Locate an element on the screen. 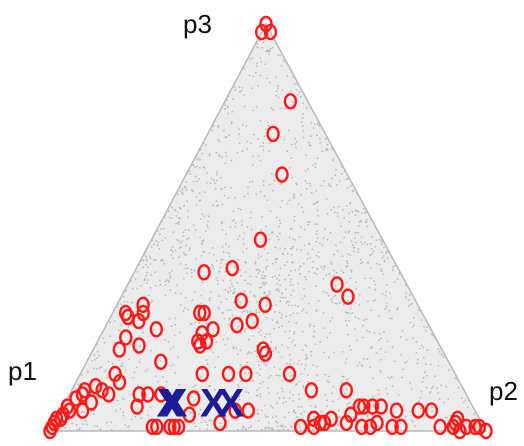 This screenshot has height=446, width=524. cross-point: X is located at coordinates (174, 404).